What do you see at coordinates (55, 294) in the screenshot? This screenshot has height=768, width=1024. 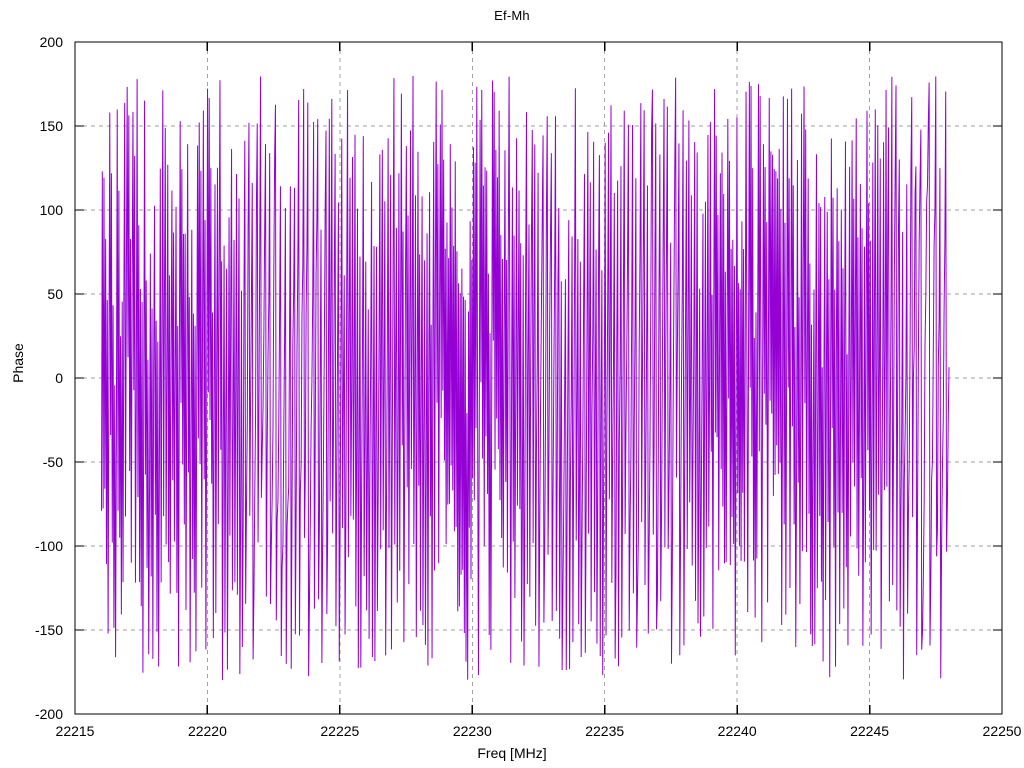 I see `y-tick-label: 50` at bounding box center [55, 294].